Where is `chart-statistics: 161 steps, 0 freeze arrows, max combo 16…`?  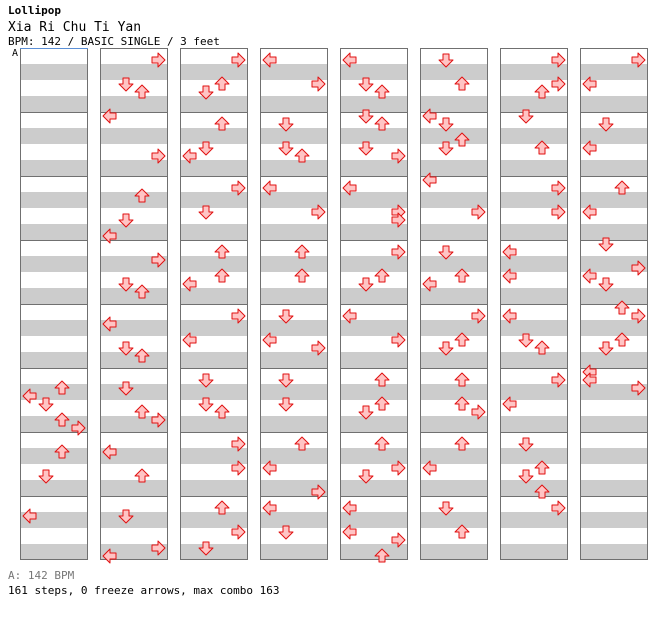 chart-statistics: 161 steps, 0 freeze arrows, max combo 16… is located at coordinates (144, 590).